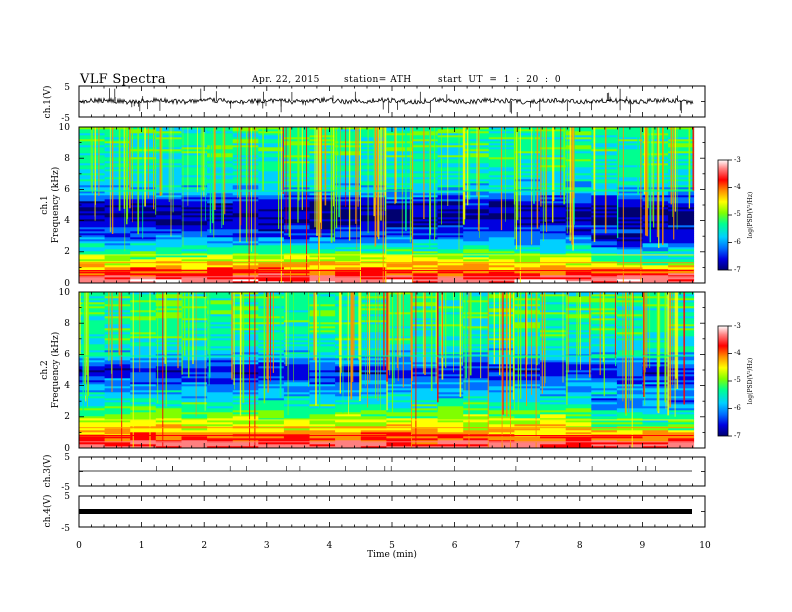  I want to click on ch3-ytick-top: 5, so click(67, 458).